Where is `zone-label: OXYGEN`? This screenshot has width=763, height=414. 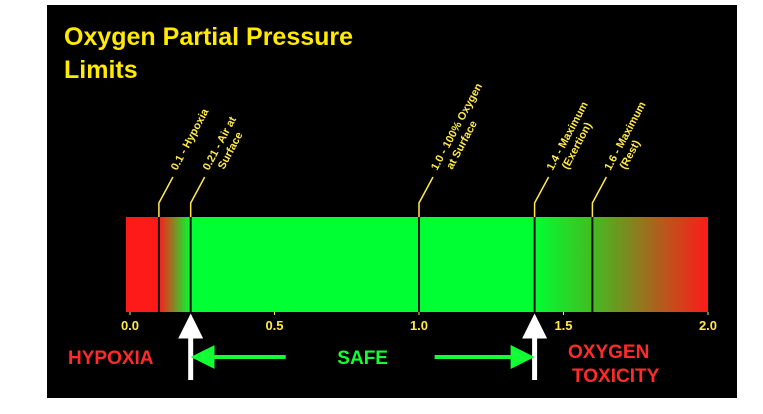
zone-label: OXYGEN is located at coordinates (608, 352).